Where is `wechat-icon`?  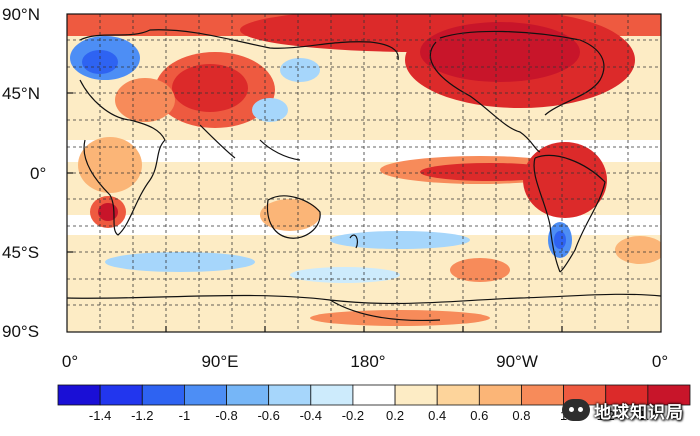 wechat-icon is located at coordinates (576, 410).